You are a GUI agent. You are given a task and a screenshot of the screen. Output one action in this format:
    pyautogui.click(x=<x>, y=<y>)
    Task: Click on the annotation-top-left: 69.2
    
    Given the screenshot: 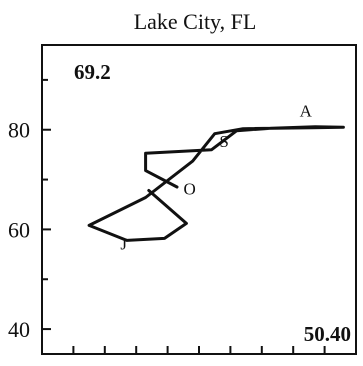 What is the action you would take?
    pyautogui.click(x=92, y=72)
    